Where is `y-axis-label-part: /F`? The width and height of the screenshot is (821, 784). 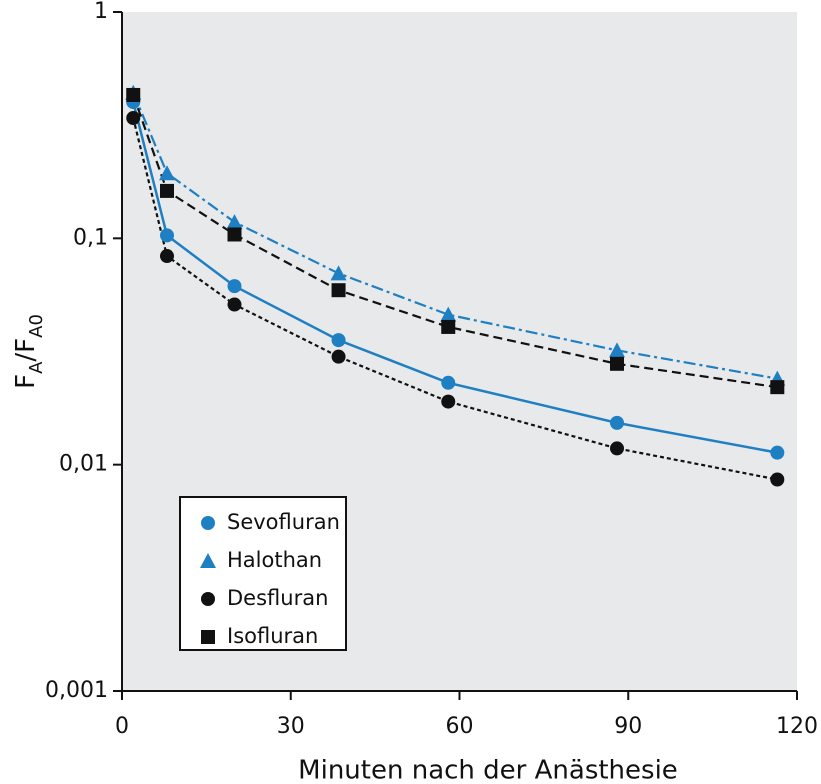
y-axis-label-part: /F is located at coordinates (26, 350).